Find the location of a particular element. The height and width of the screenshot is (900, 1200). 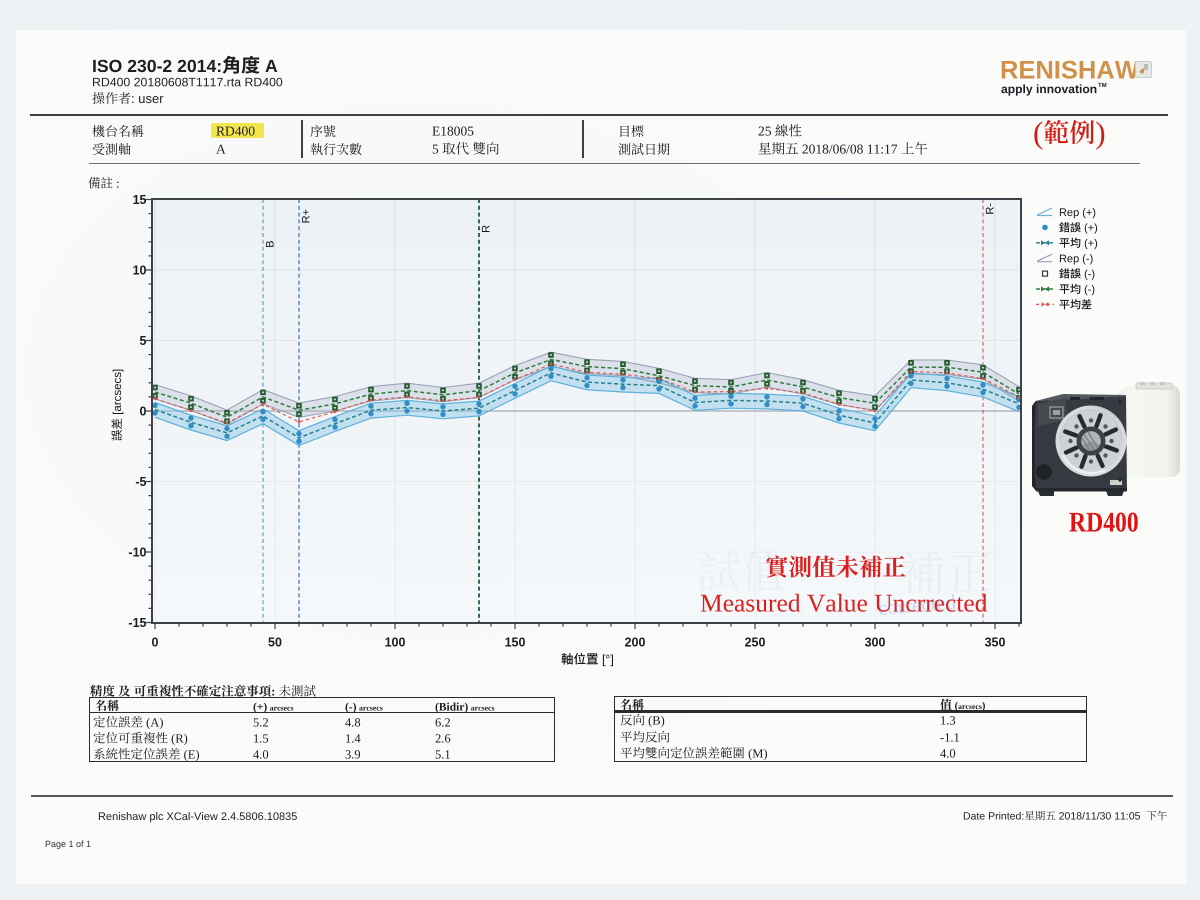

svg-text: 5 is located at coordinates (143, 341).